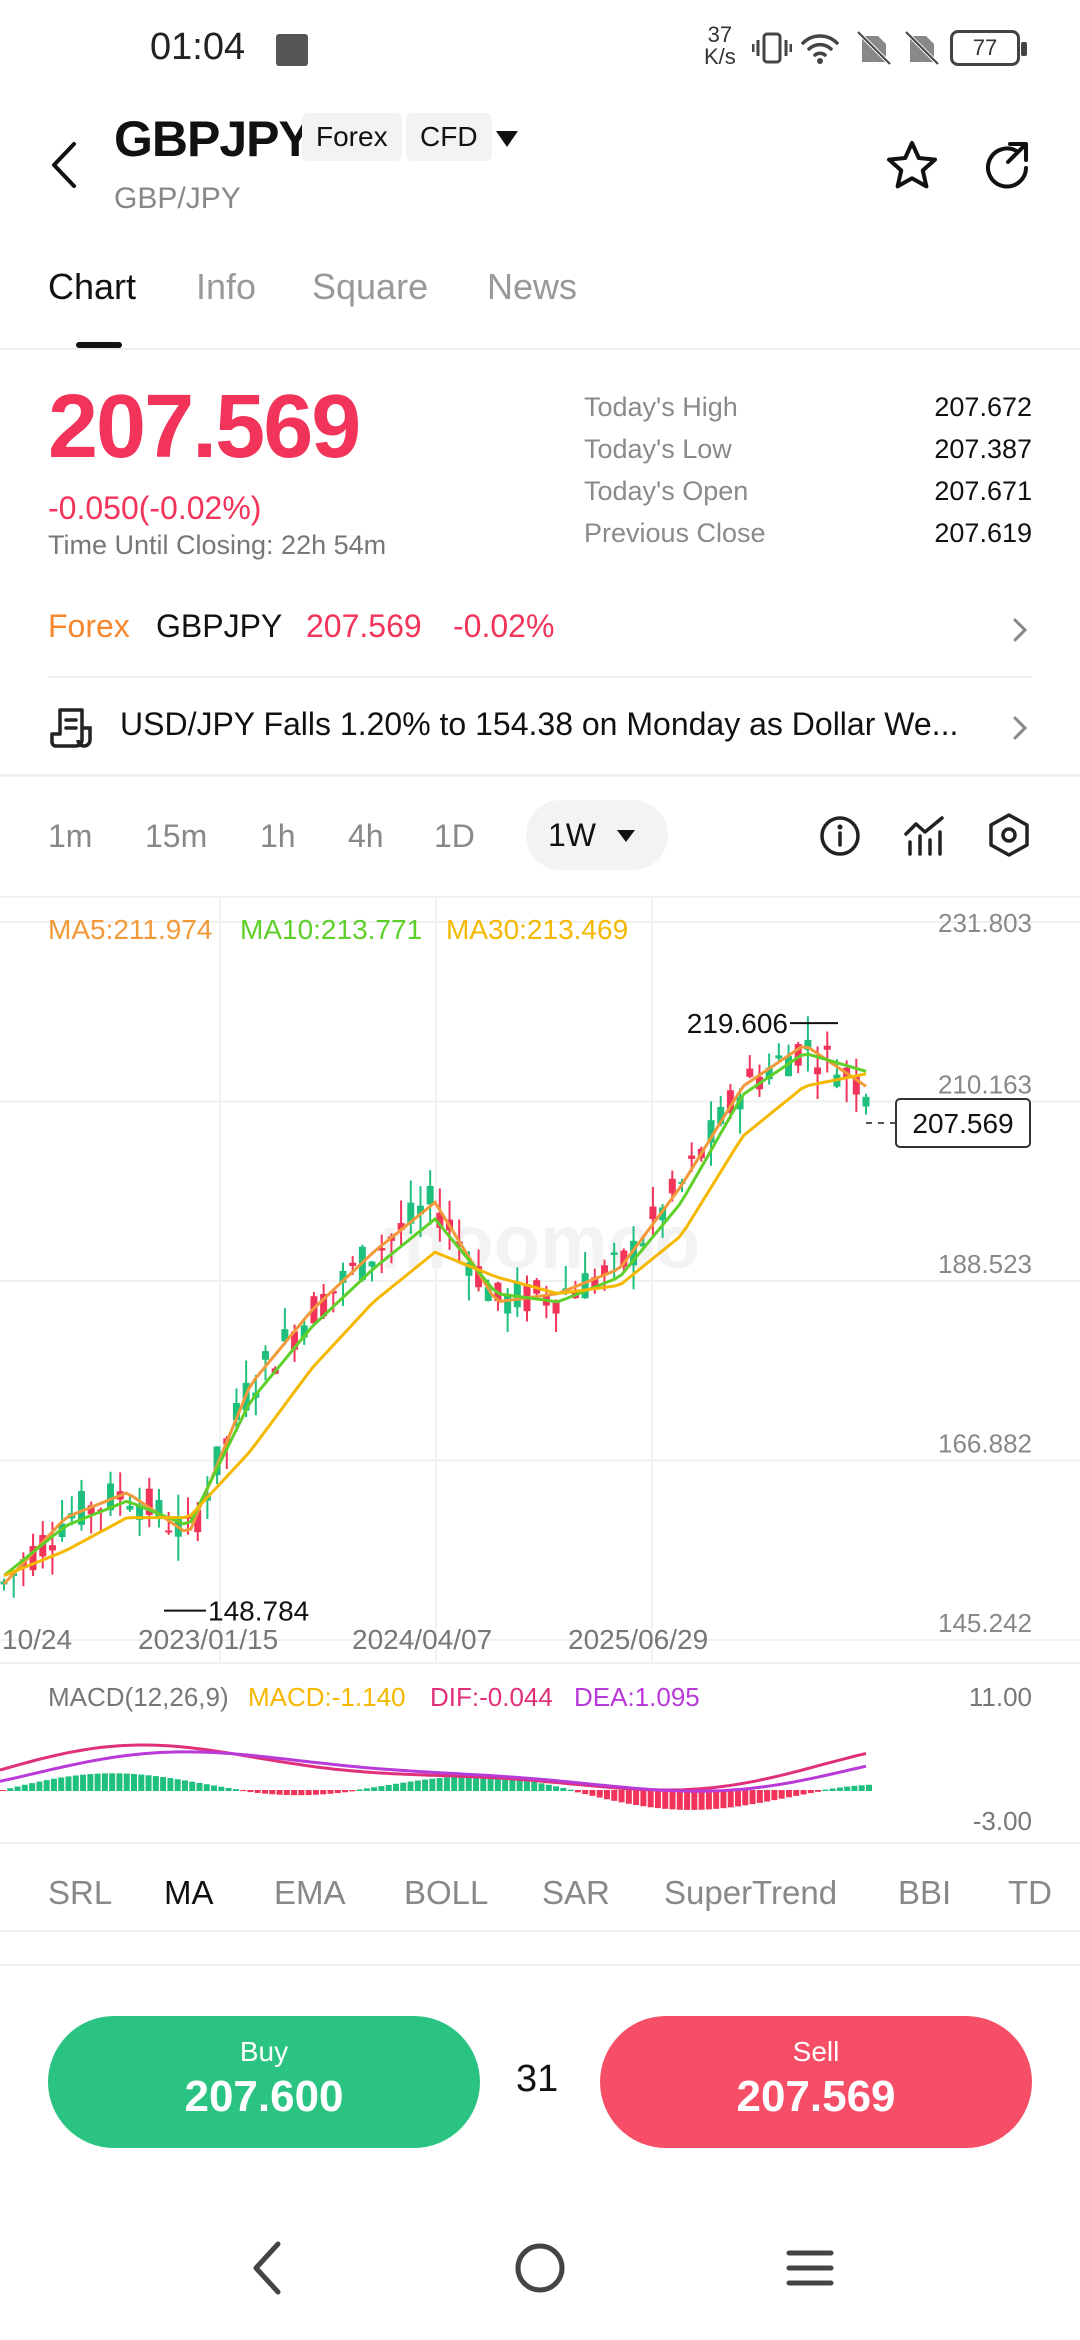 The width and height of the screenshot is (1080, 2340). I want to click on ma5-label: MA5:211.974, so click(130, 929).